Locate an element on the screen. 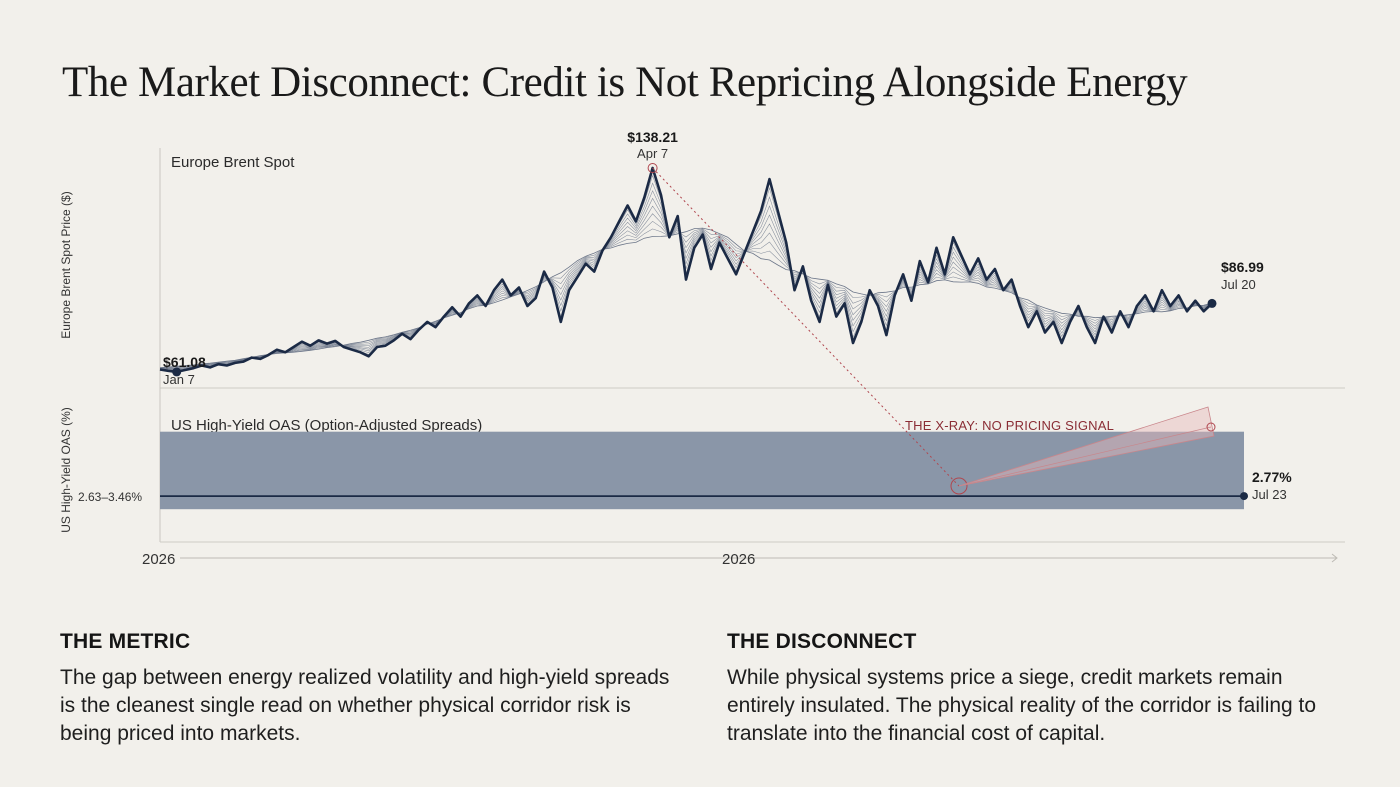  x-tick-label-mid: 2026 is located at coordinates (738, 559).